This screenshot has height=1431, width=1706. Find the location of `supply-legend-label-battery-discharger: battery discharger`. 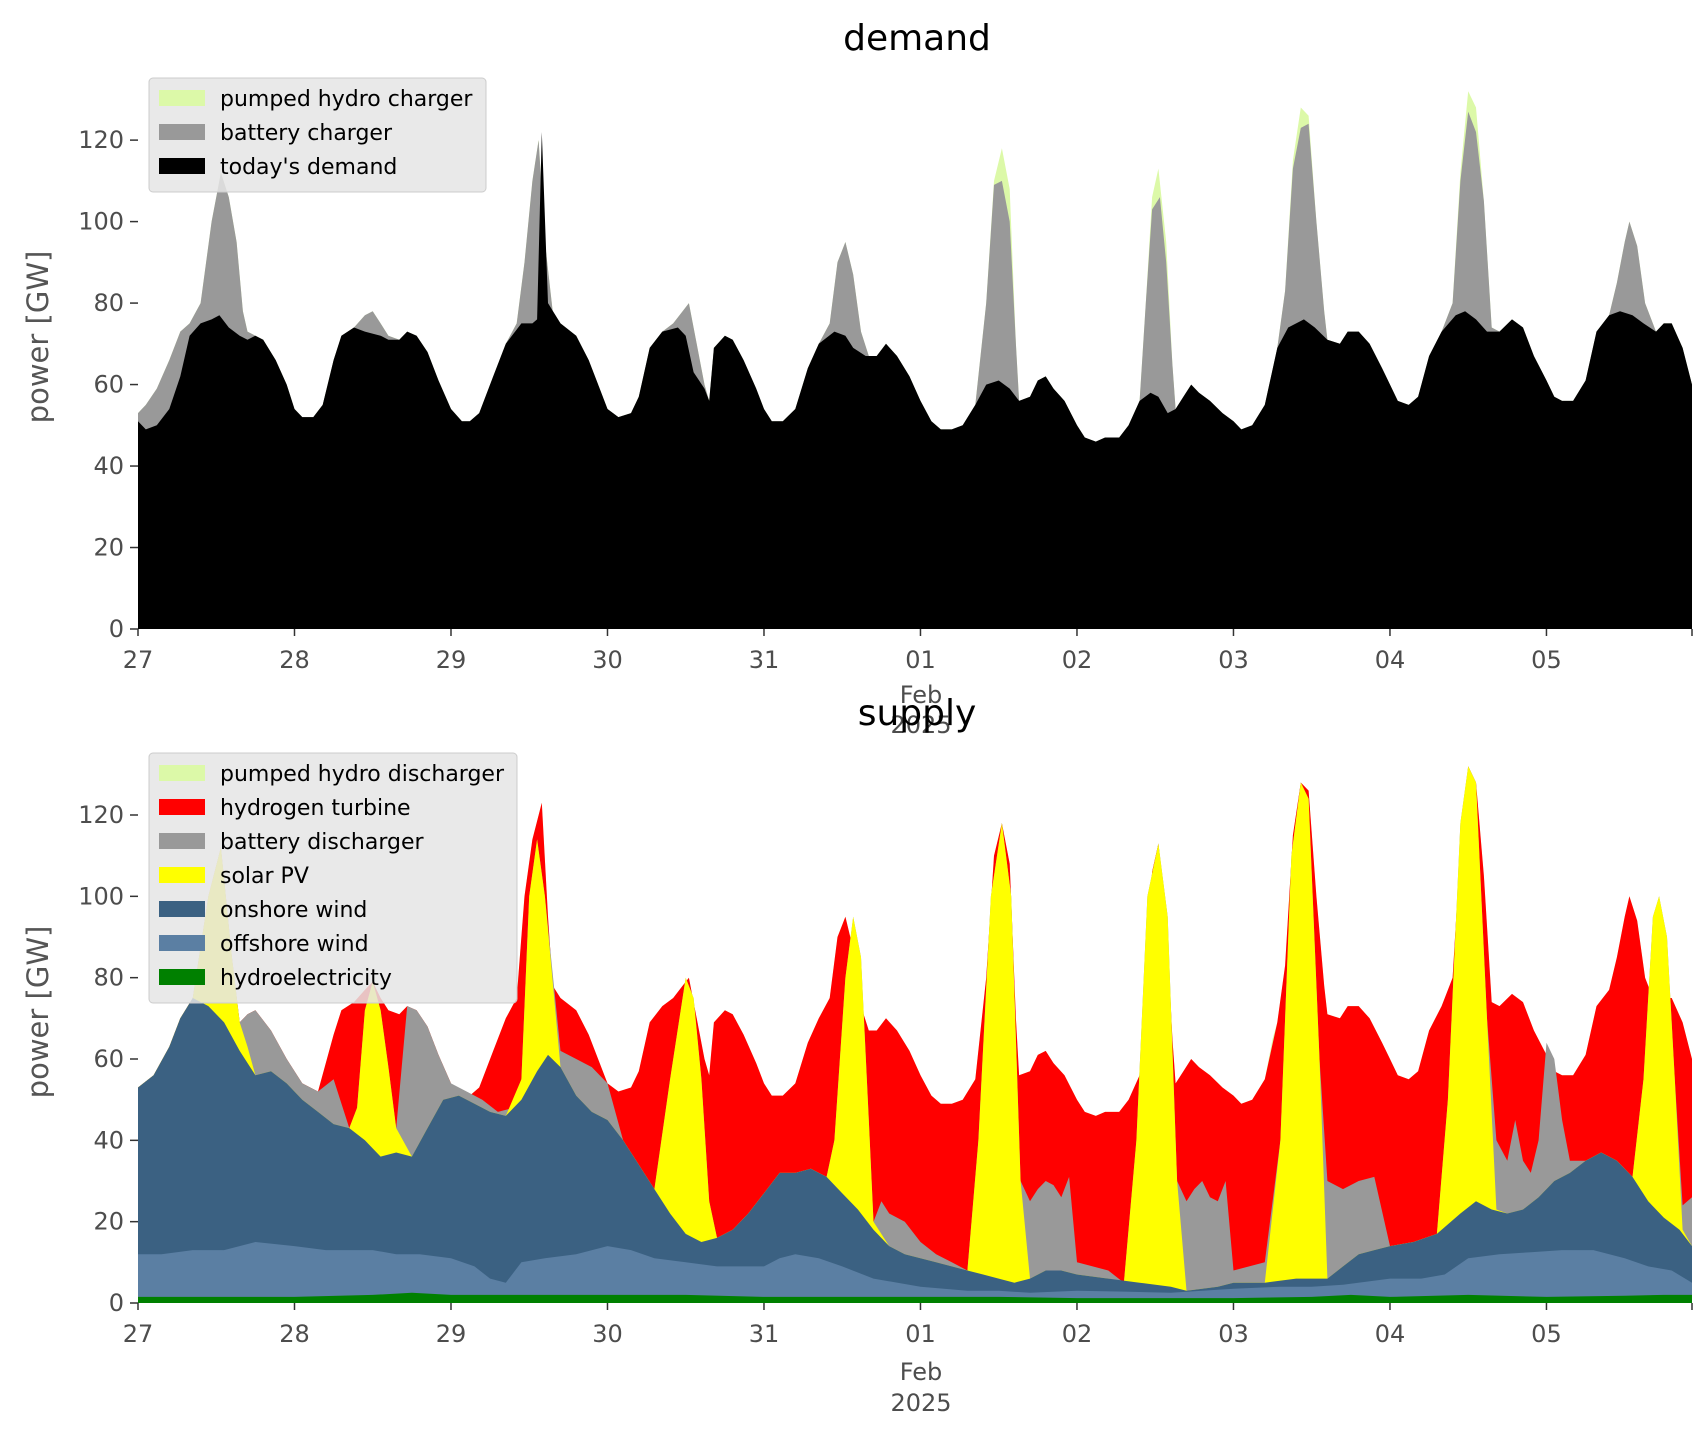

supply-legend-label-battery-discharger: battery discharger is located at coordinates (322, 842).